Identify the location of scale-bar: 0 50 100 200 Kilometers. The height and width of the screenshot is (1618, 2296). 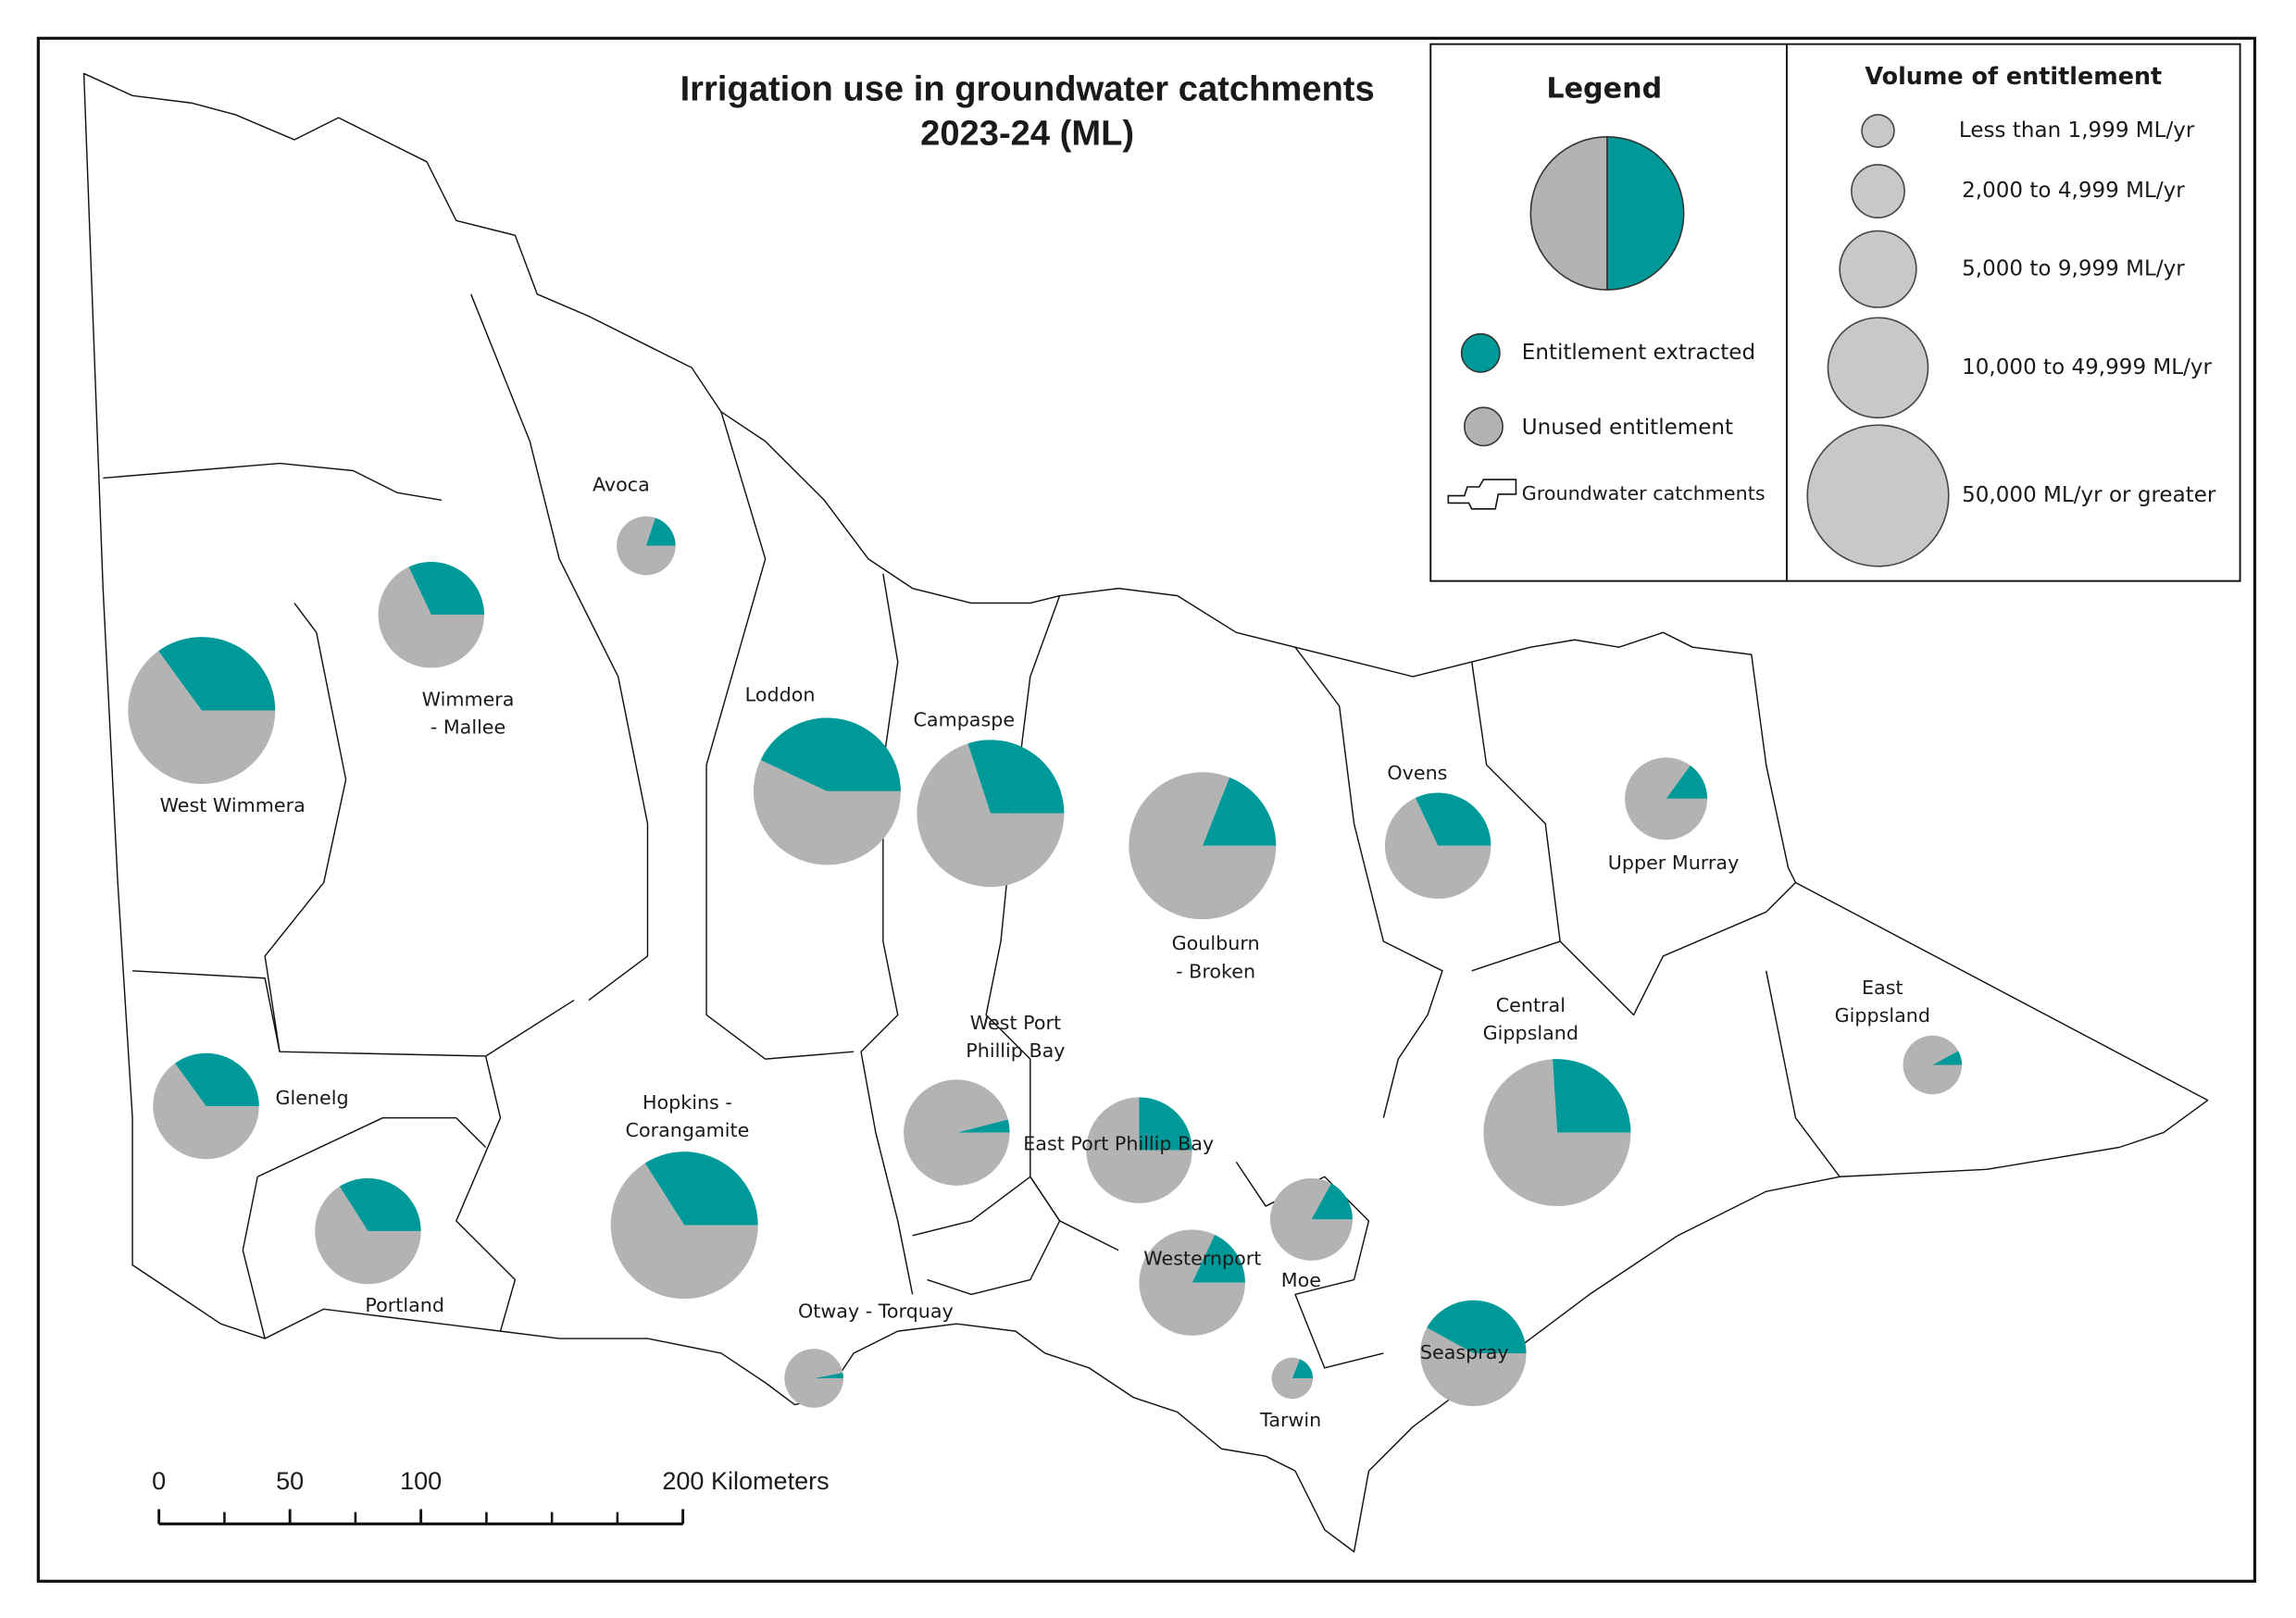
(491, 1496).